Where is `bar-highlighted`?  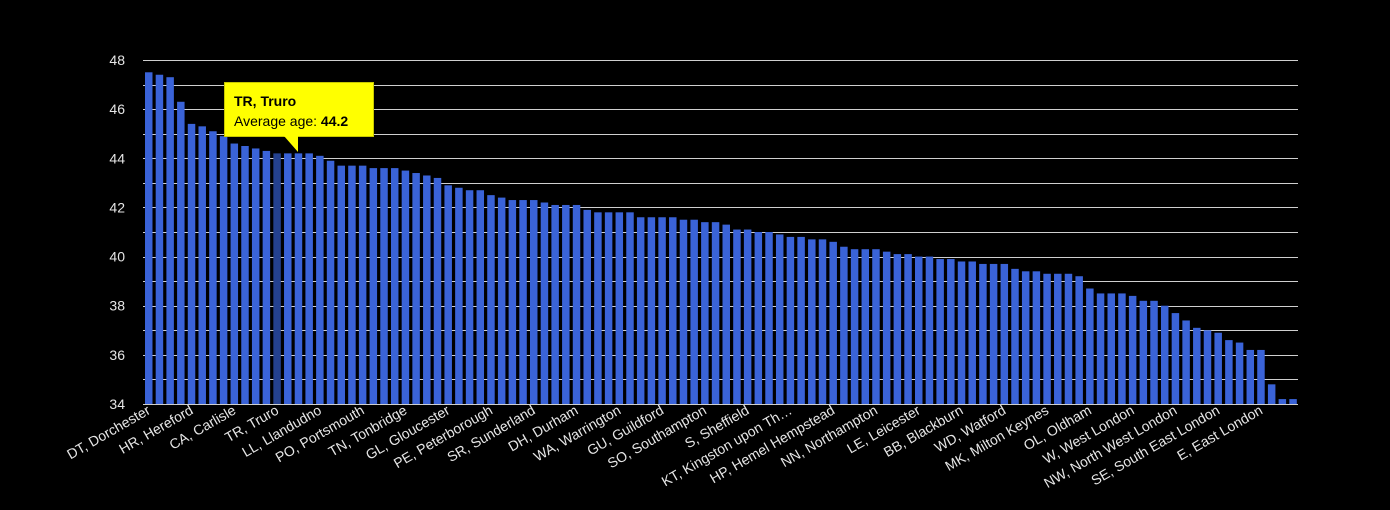 bar-highlighted is located at coordinates (277, 278).